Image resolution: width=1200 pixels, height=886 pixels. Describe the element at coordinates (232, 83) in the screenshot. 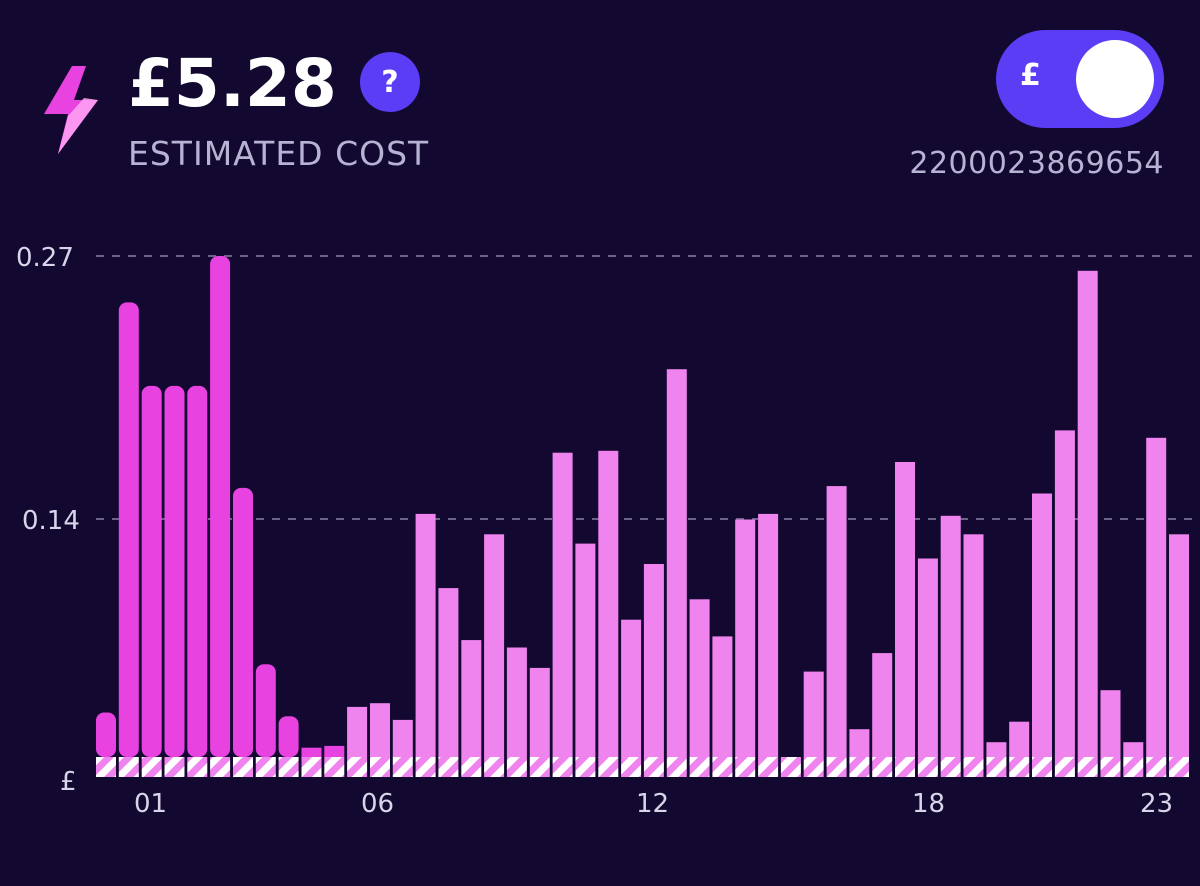

I see `estimated-cost-amount: £5.28` at that location.